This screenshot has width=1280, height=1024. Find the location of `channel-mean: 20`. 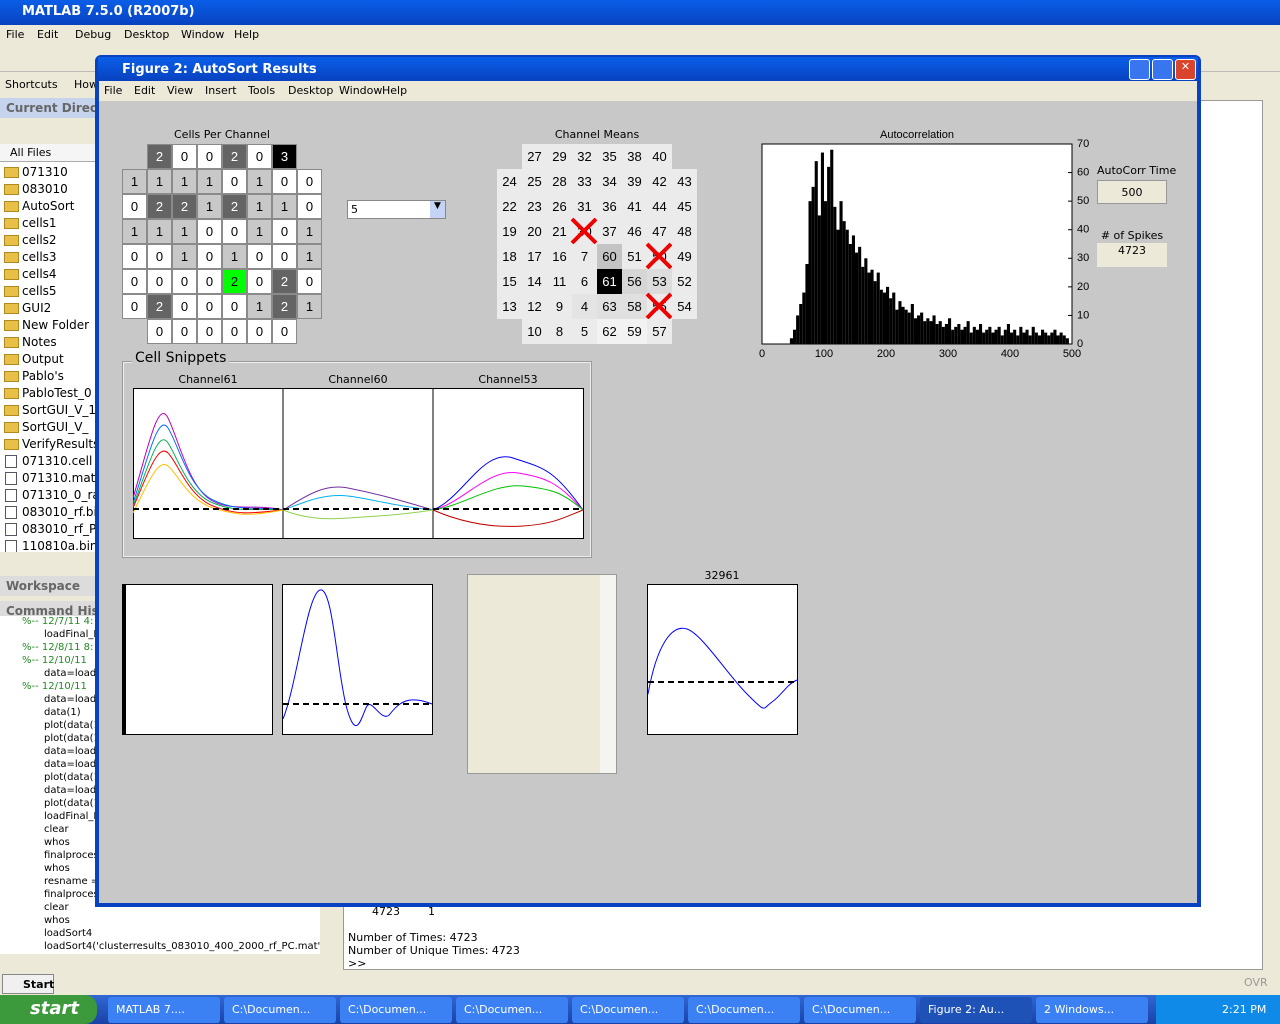

channel-mean: 20 is located at coordinates (534, 231).